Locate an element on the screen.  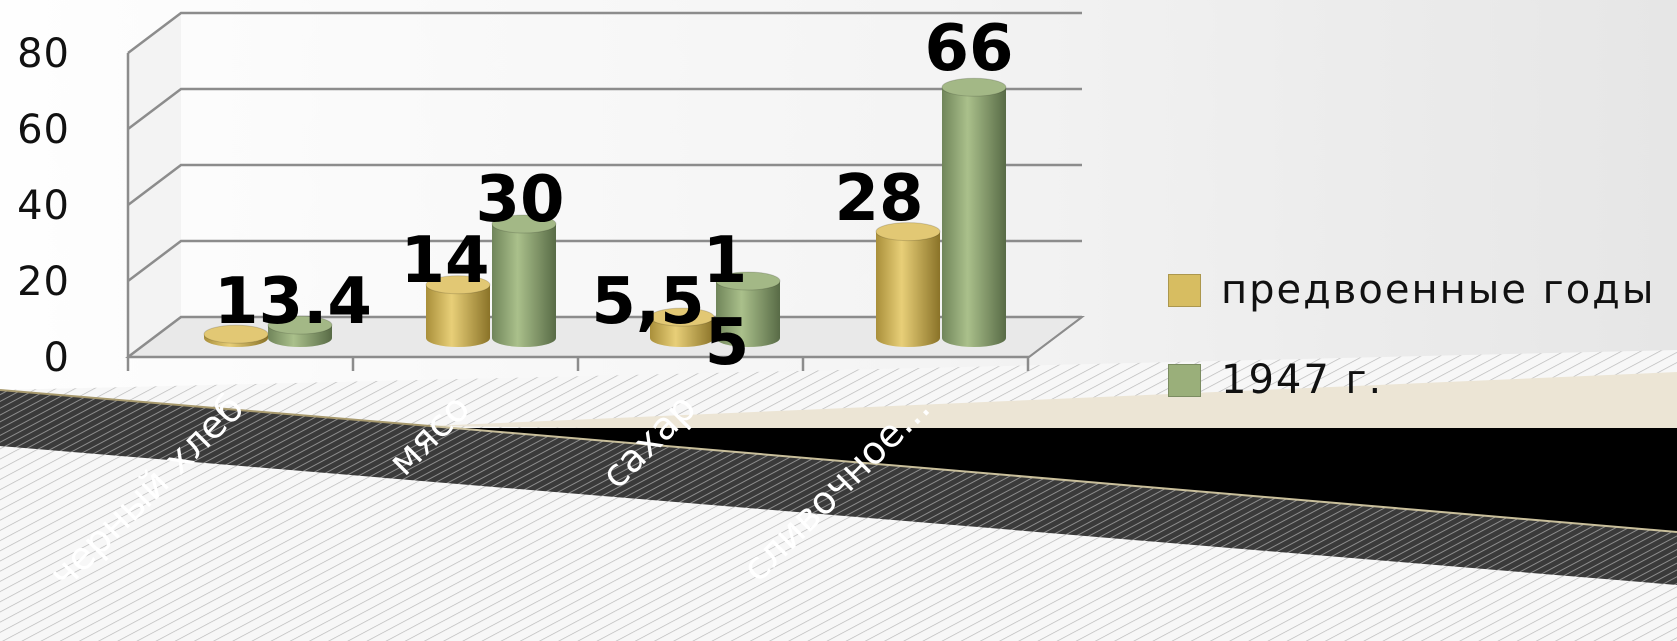
y-tick-label: 0 is located at coordinates (57, 358).